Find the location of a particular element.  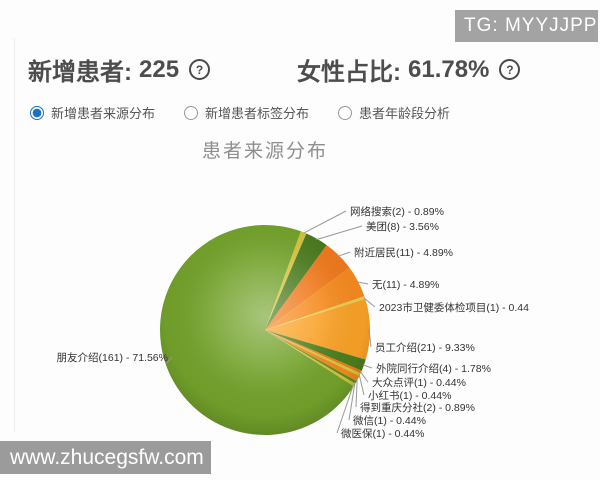

metric-female-ratio-label: 女性占比: is located at coordinates (349, 72).